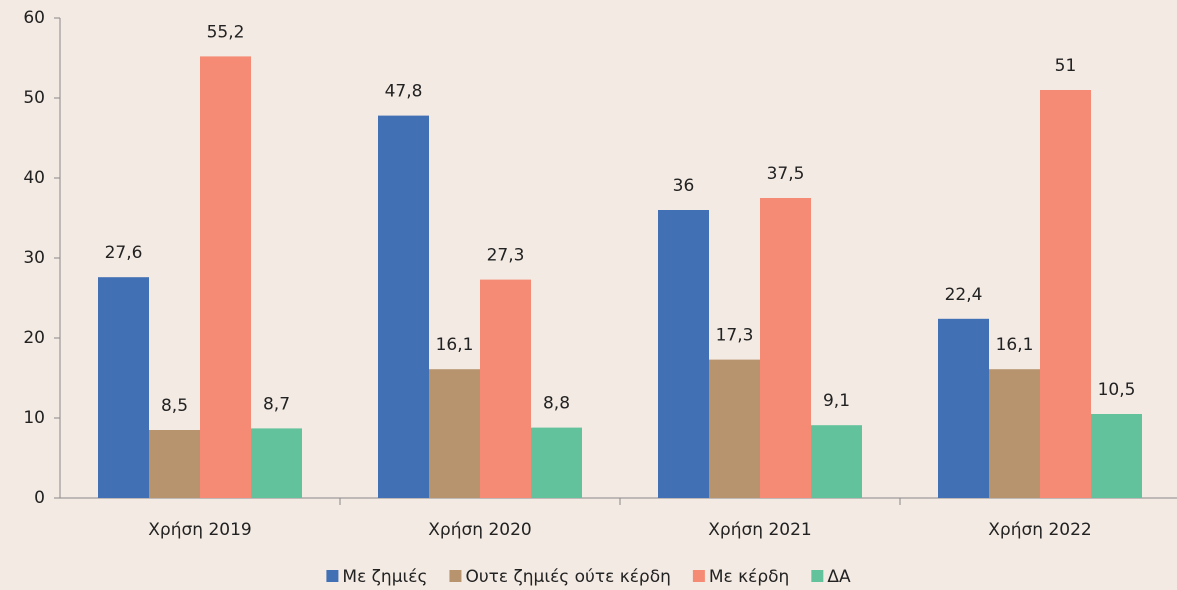 The height and width of the screenshot is (590, 1177). I want to click on value-label: 8,8, so click(556, 404).